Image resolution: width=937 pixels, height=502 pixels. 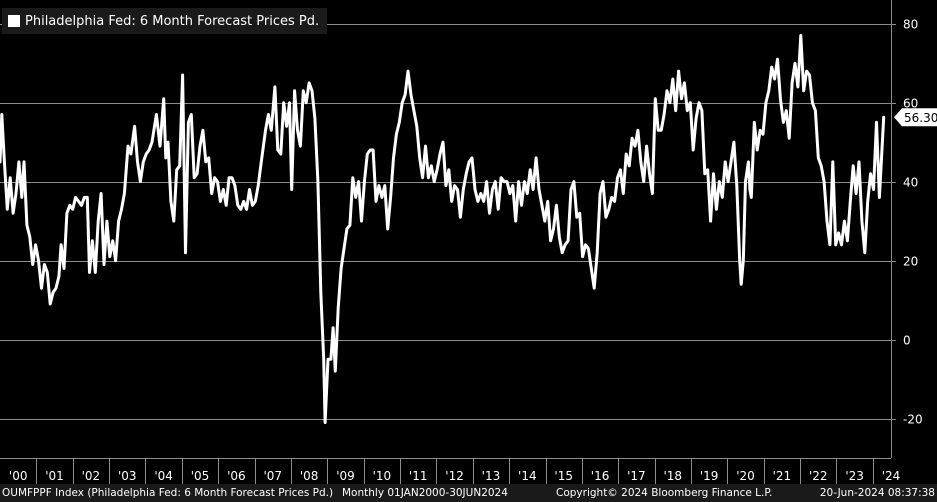 What do you see at coordinates (200, 476) in the screenshot?
I see `x-tick-label-5: '05` at bounding box center [200, 476].